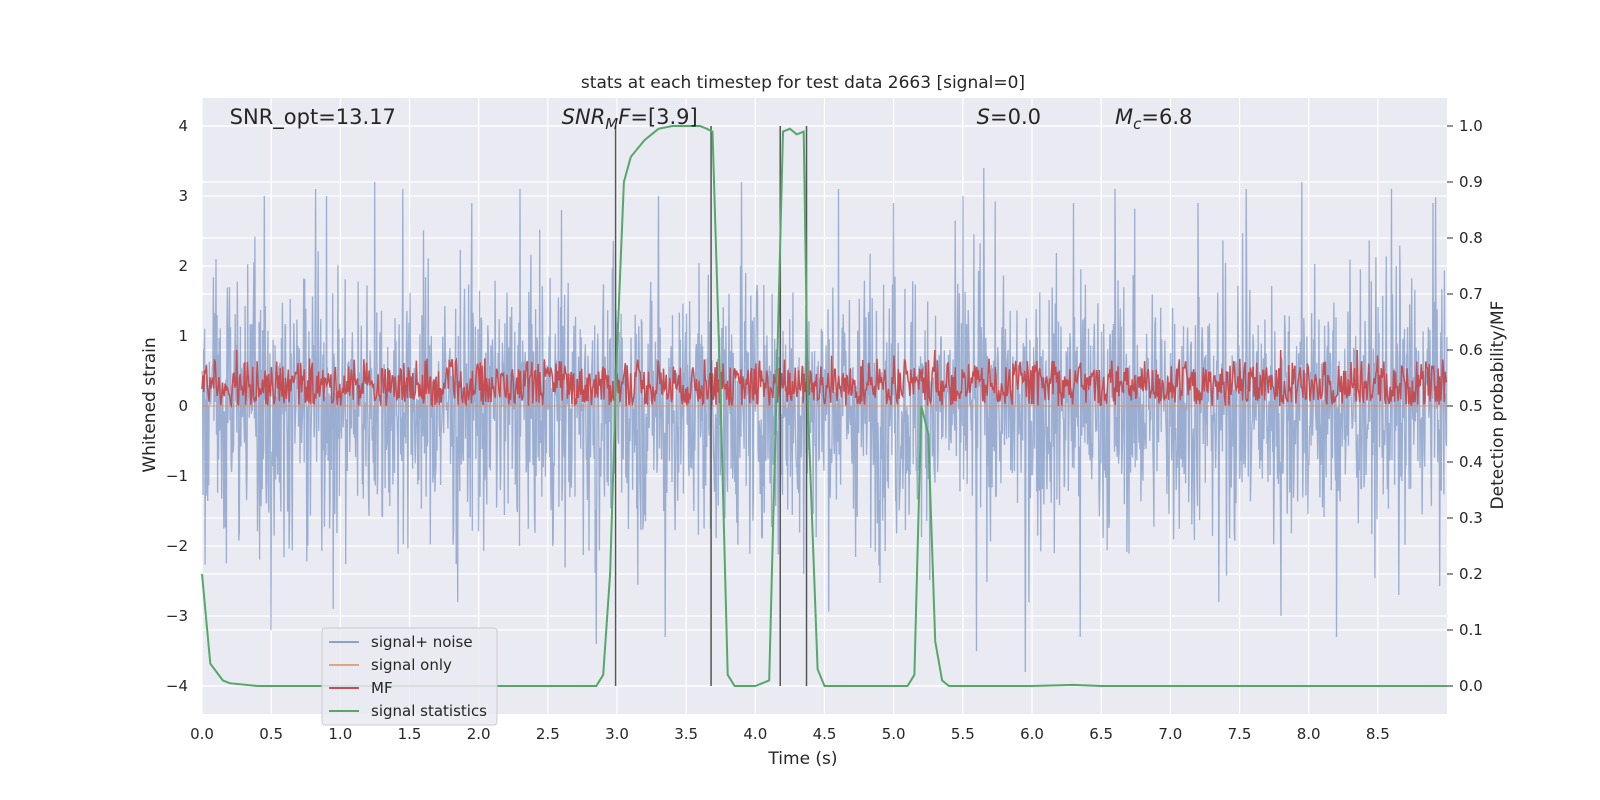  Describe the element at coordinates (183, 406) in the screenshot. I see `left-y-tick-label: 0` at that location.